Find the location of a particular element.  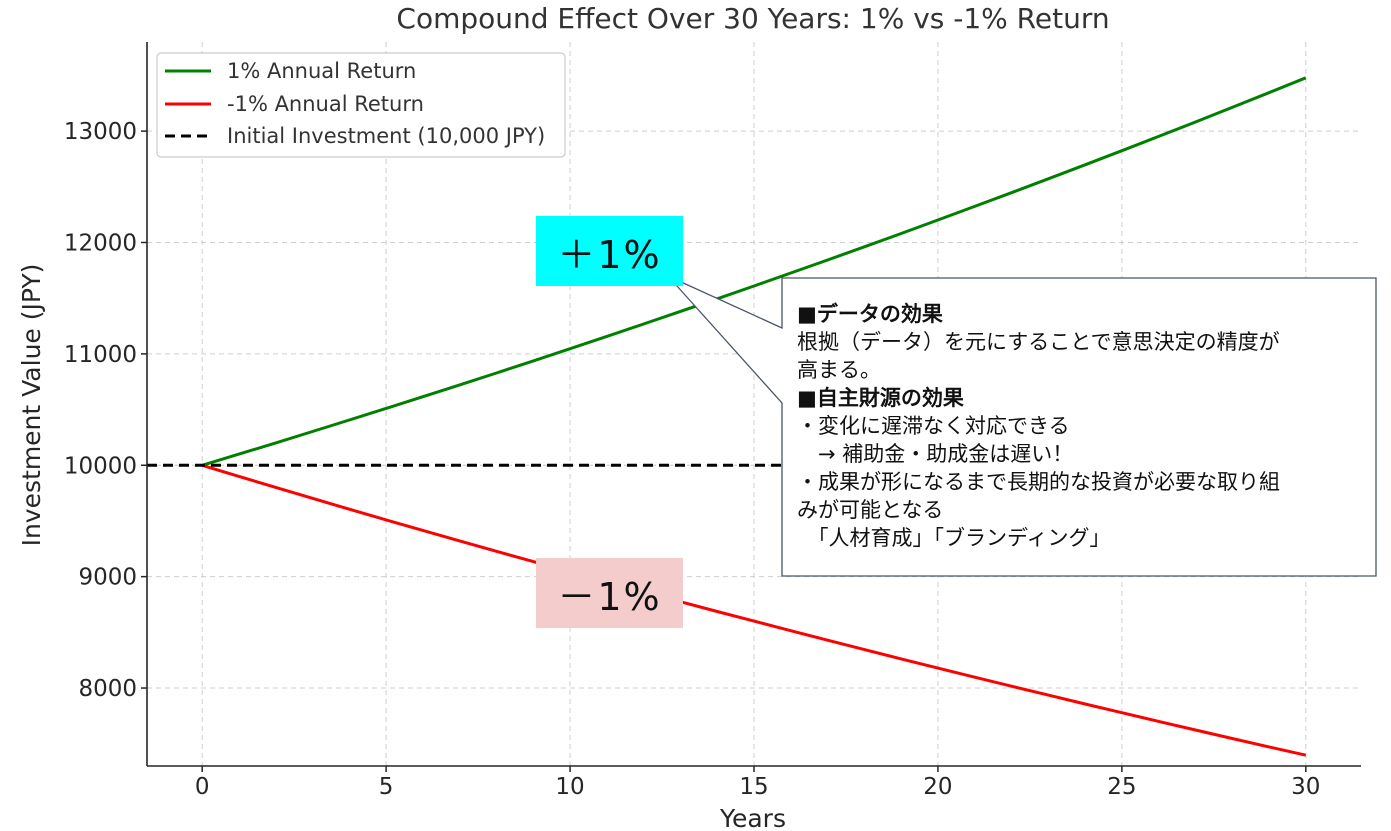

plus-one-percent-badge: ＋1% is located at coordinates (609, 251).